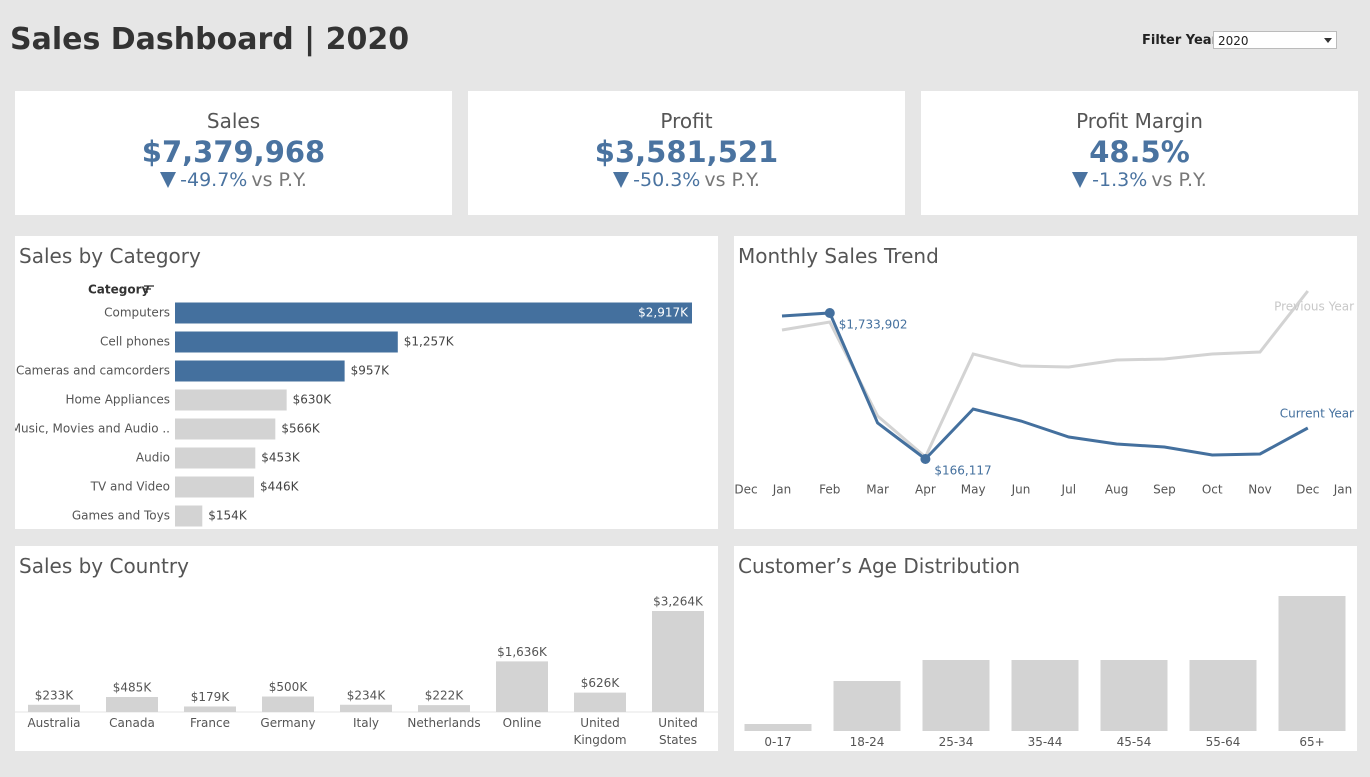  Describe the element at coordinates (228, 516) in the screenshot. I see `value-label: $154K` at that location.